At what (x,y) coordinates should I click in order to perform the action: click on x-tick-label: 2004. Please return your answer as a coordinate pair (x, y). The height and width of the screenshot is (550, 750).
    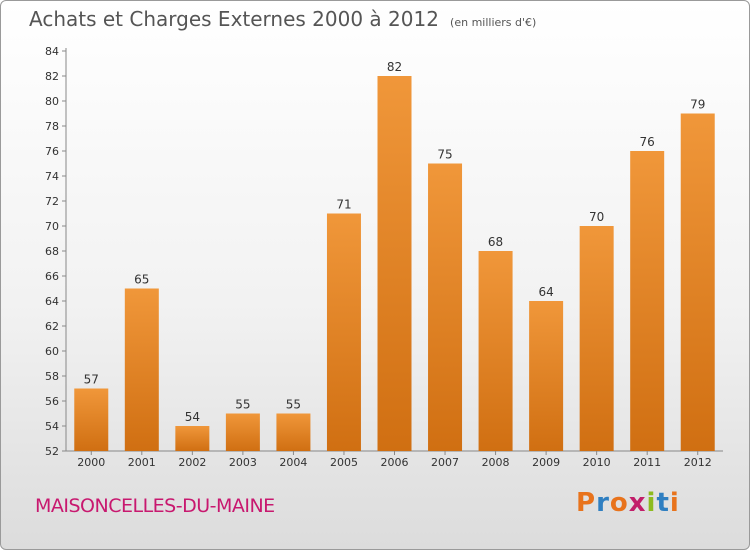
    Looking at the image, I should click on (293, 462).